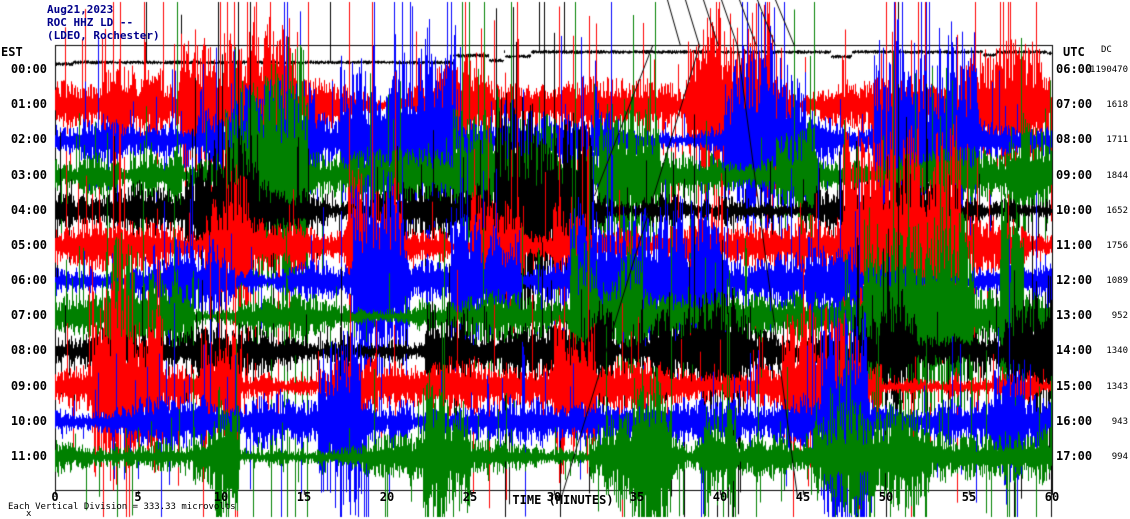 The width and height of the screenshot is (1130, 519). Describe the element at coordinates (28, 210) in the screenshot. I see `est-time-label: 04:00` at that location.